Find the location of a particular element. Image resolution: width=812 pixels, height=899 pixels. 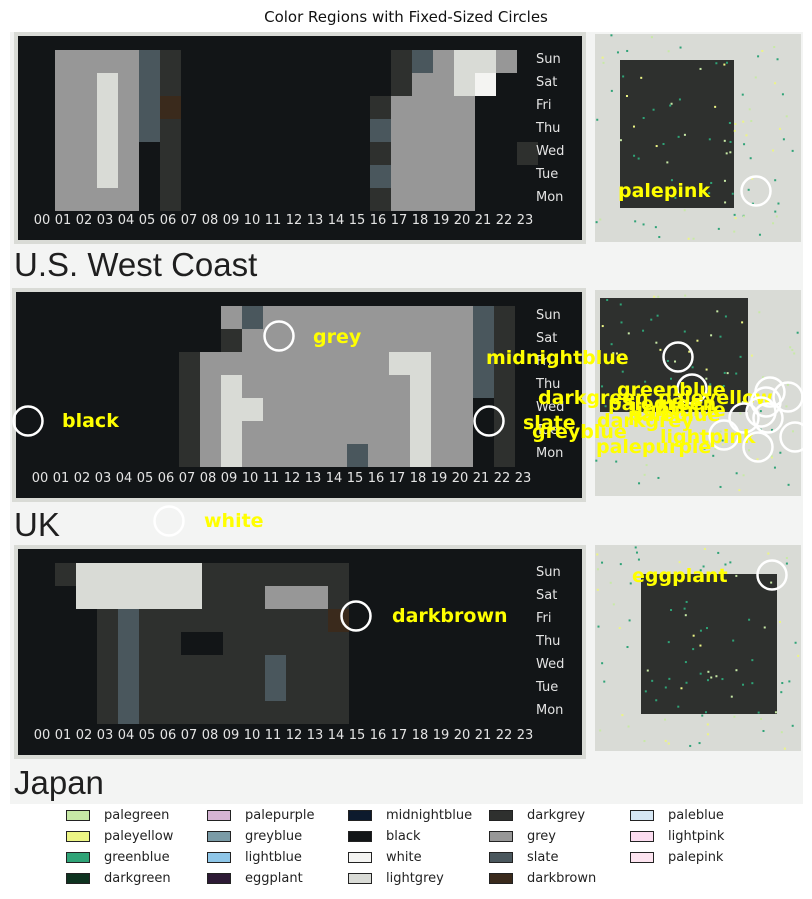

day-tick-label: Sat is located at coordinates (546, 595).